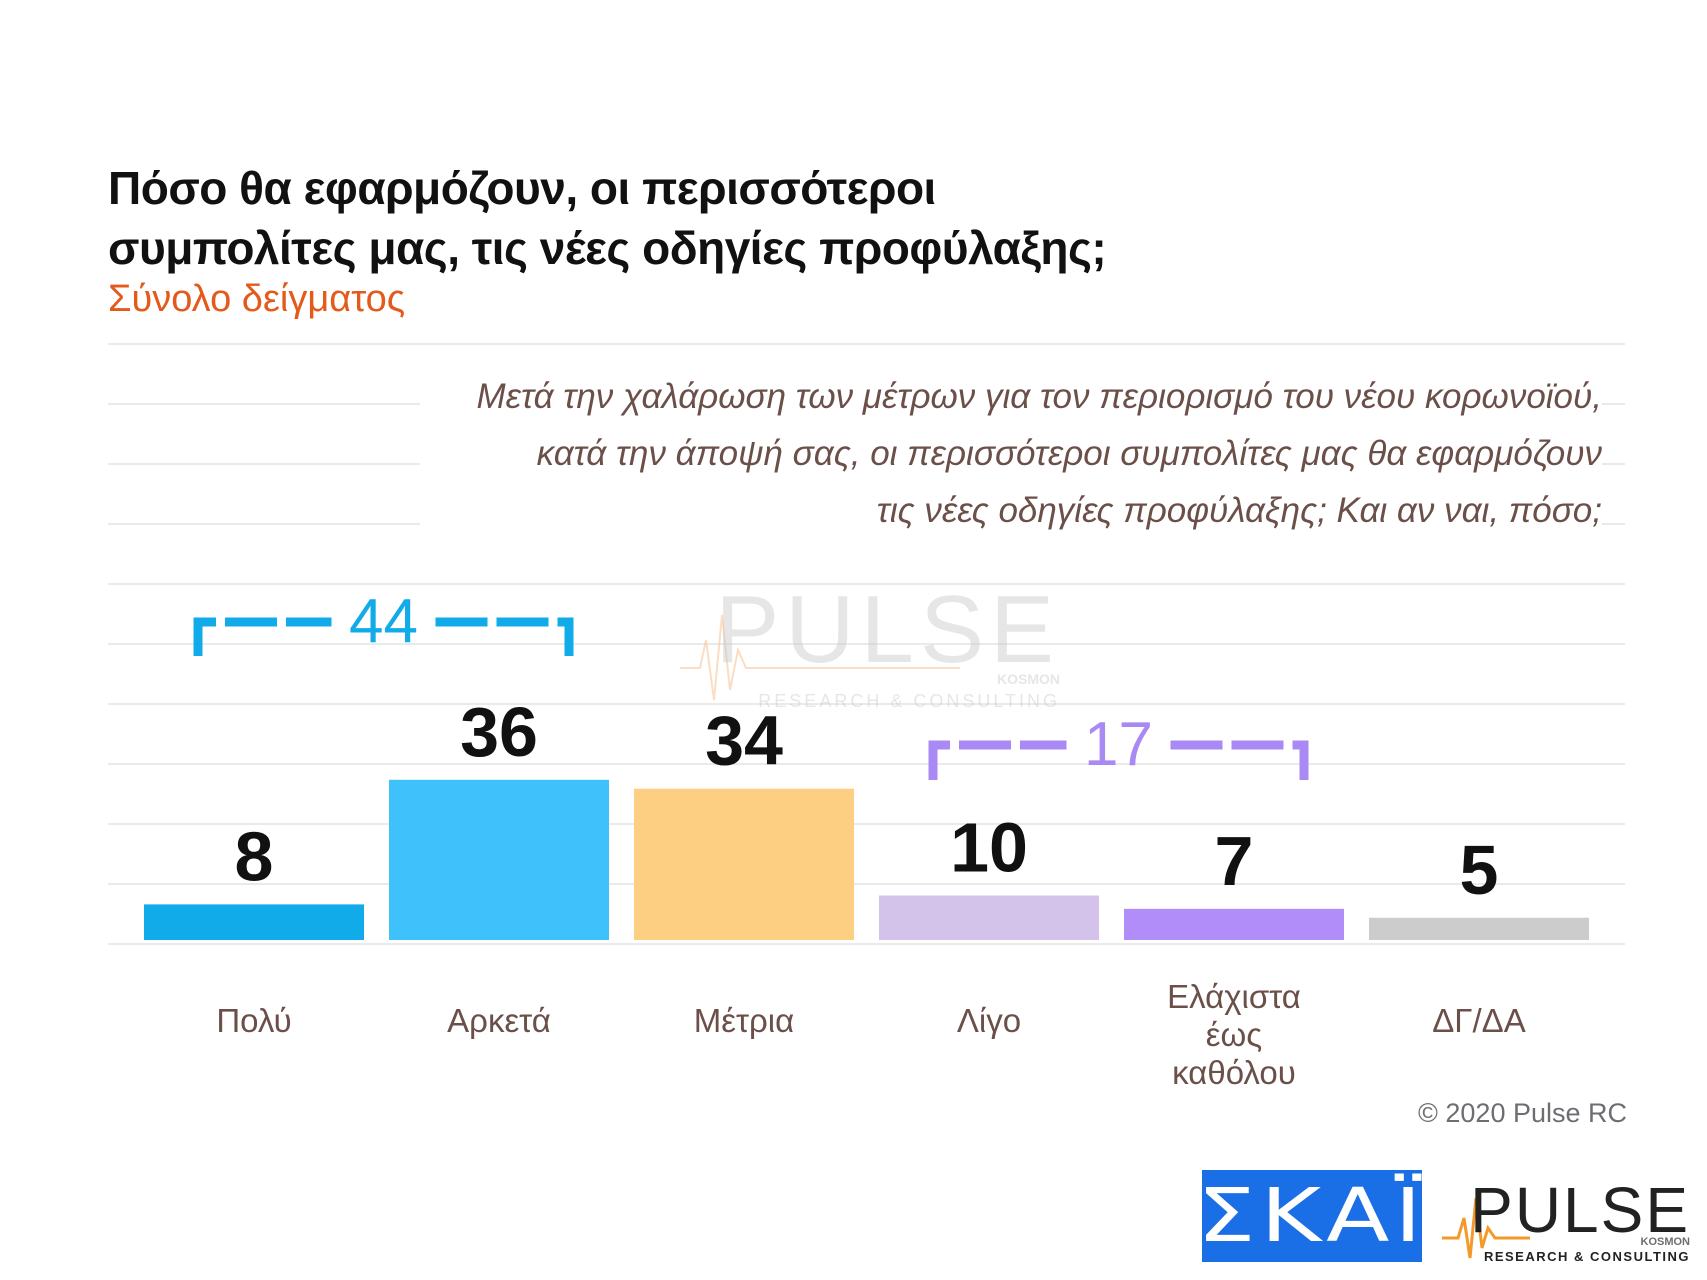 The width and height of the screenshot is (1707, 1280). Describe the element at coordinates (1580, 1210) in the screenshot. I see `pulse-logo-wordmark: PULSE` at that location.